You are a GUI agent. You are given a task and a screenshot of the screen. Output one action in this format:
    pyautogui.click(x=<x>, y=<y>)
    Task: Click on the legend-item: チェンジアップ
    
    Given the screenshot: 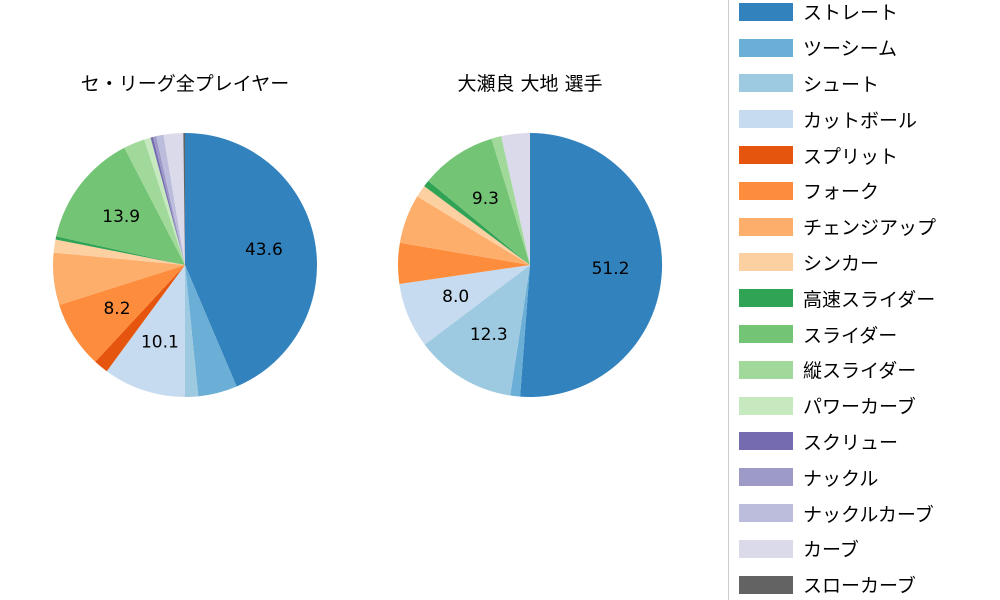 What is the action you would take?
    pyautogui.click(x=864, y=227)
    